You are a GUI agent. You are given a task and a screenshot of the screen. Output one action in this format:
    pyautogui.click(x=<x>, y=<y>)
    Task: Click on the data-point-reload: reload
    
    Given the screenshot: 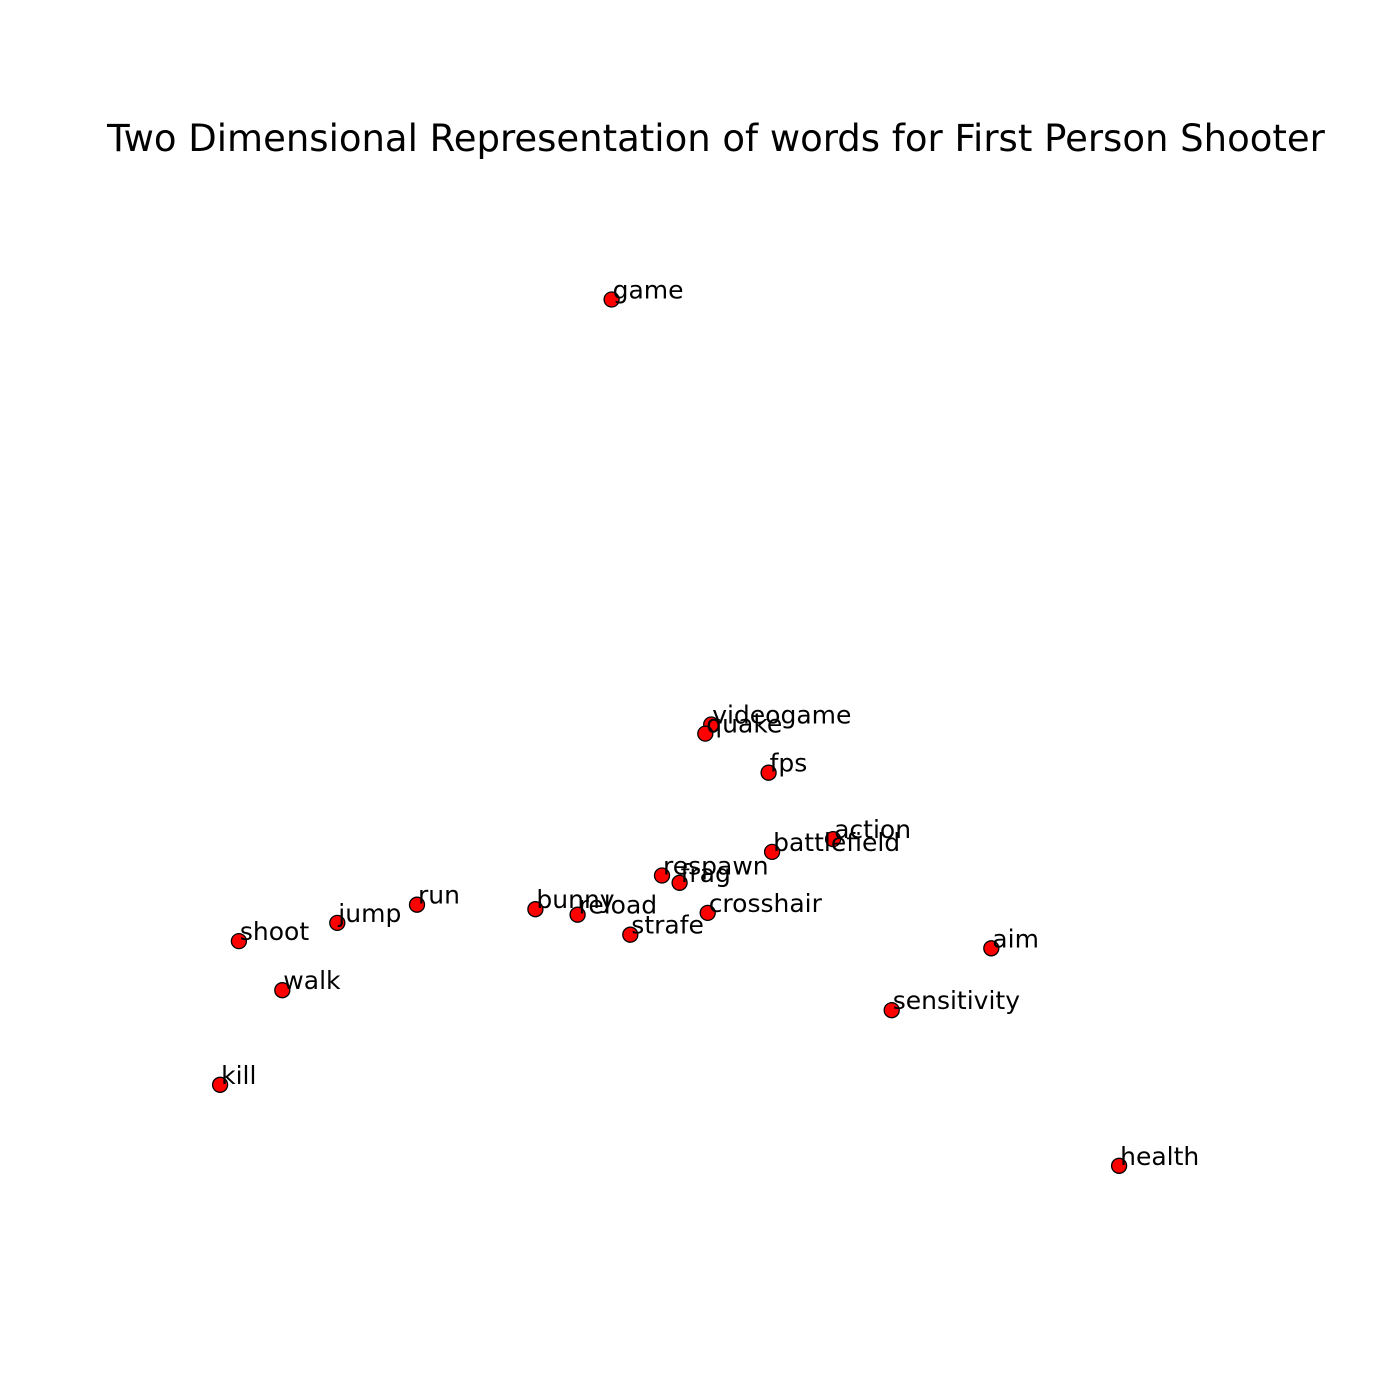 What is the action you would take?
    pyautogui.click(x=613, y=907)
    